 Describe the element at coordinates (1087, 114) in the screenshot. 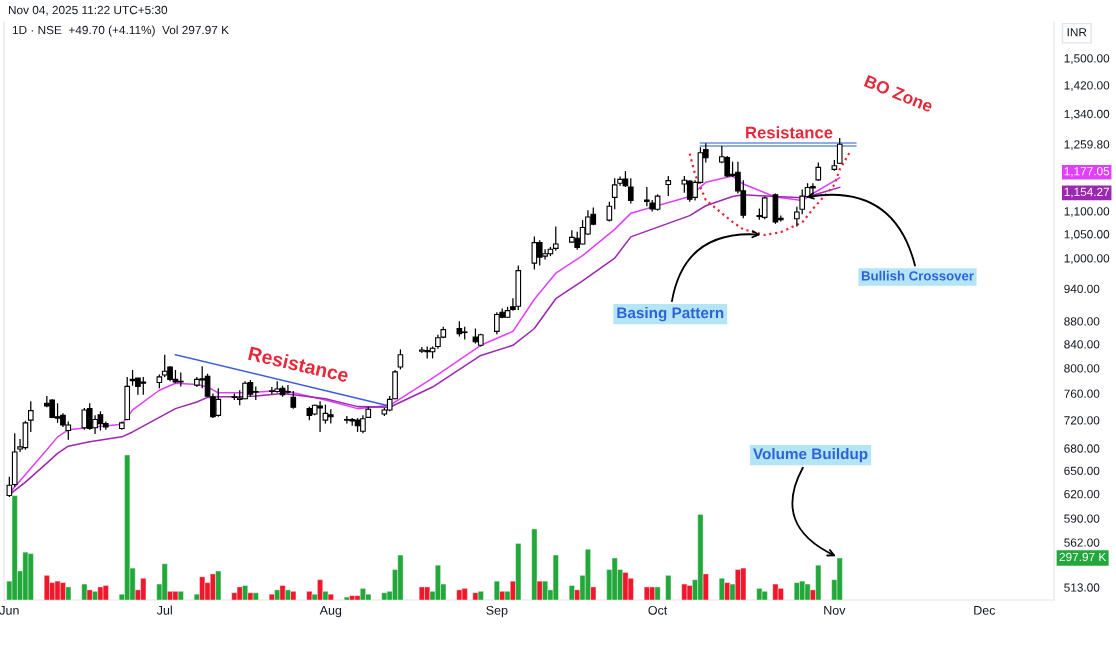

I see `y-tick-label: 1,340.00` at that location.